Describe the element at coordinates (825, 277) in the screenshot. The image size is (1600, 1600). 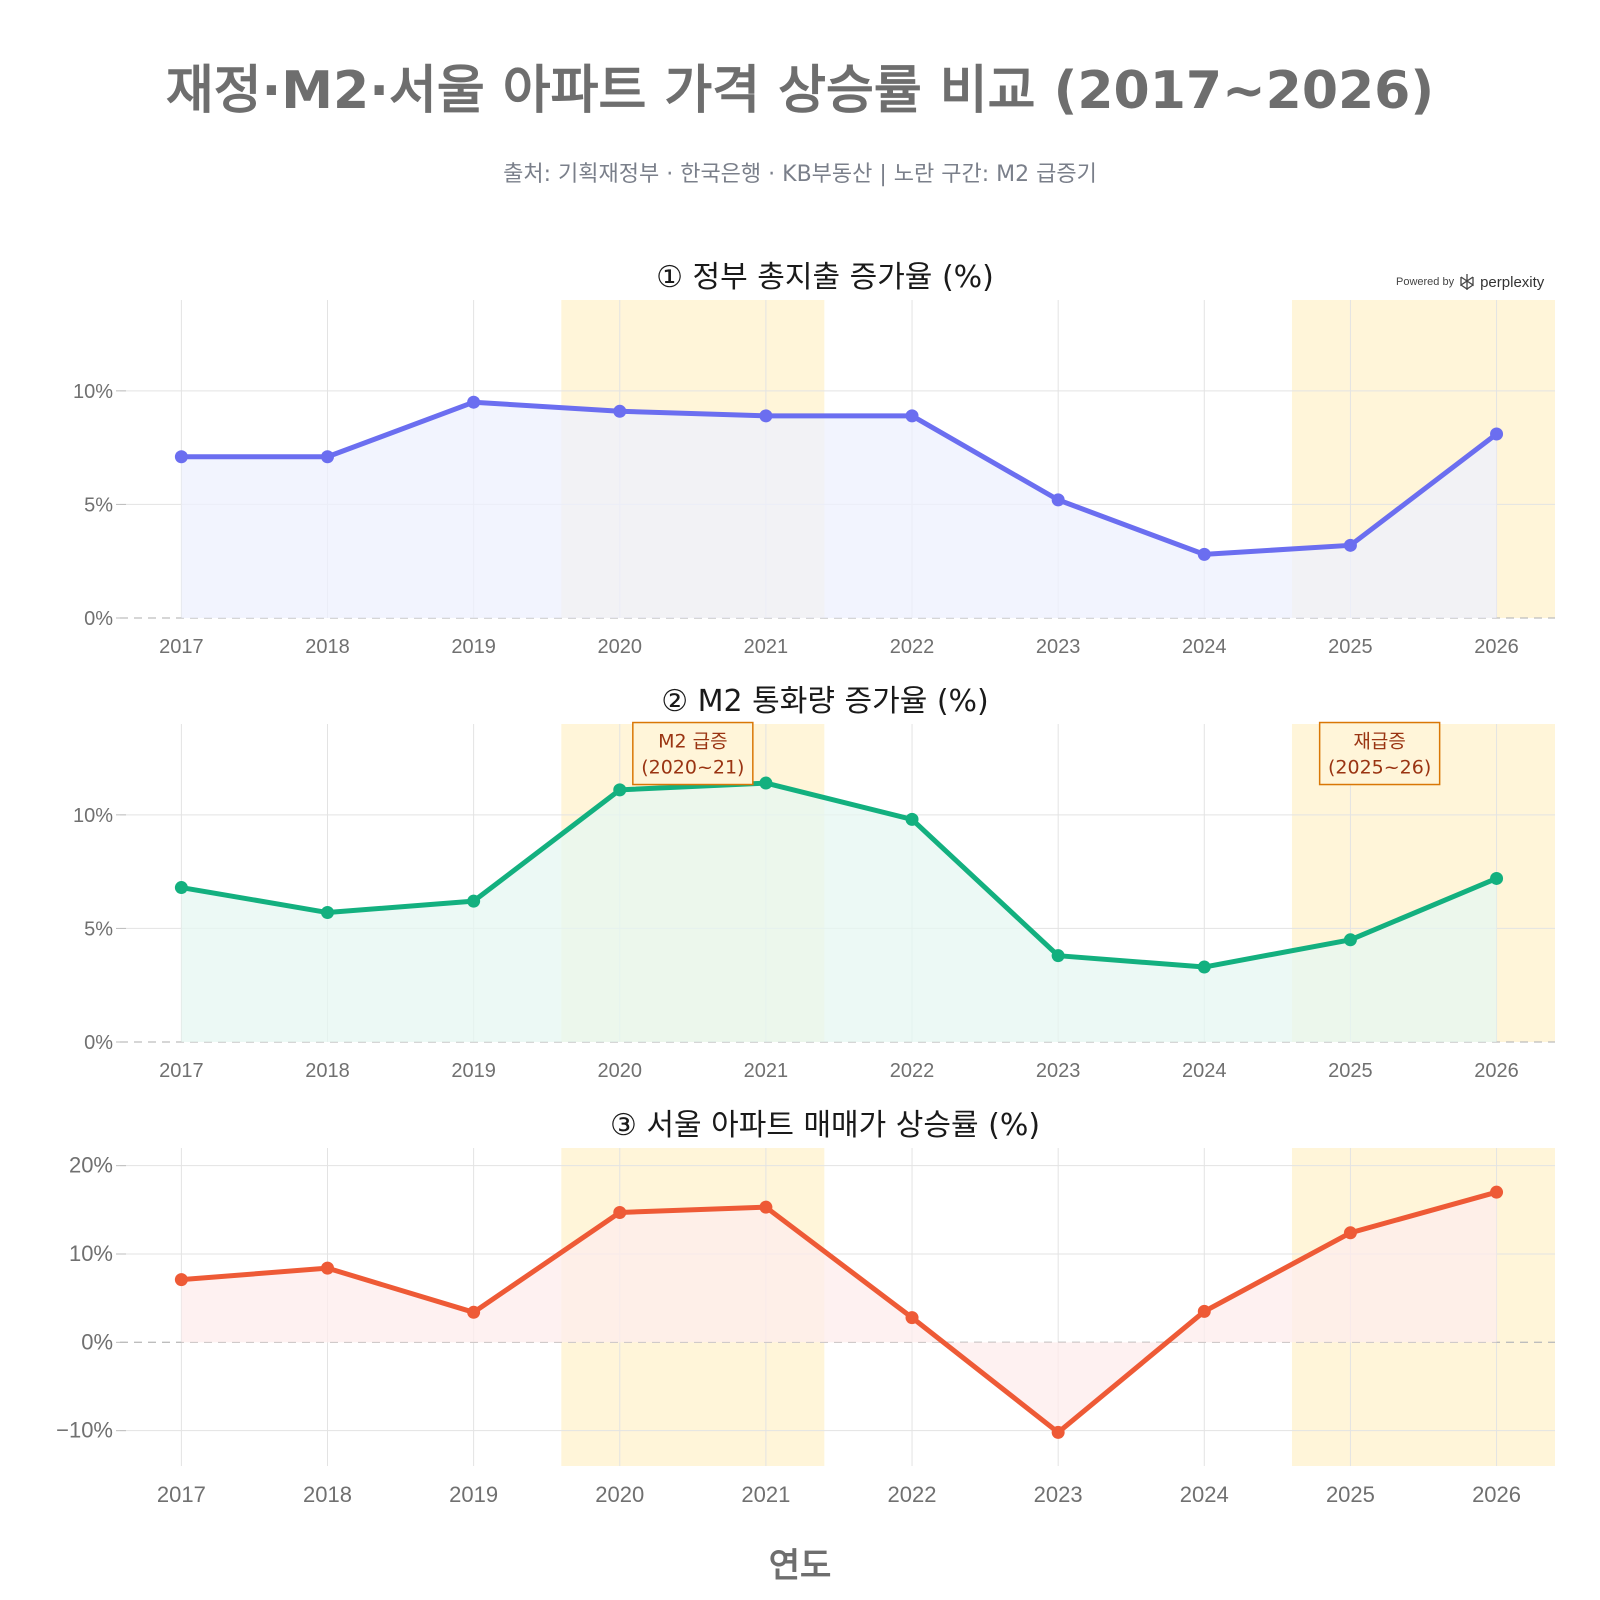
I see `panel-title: ① 정부 총지출 증가율 (%)` at that location.